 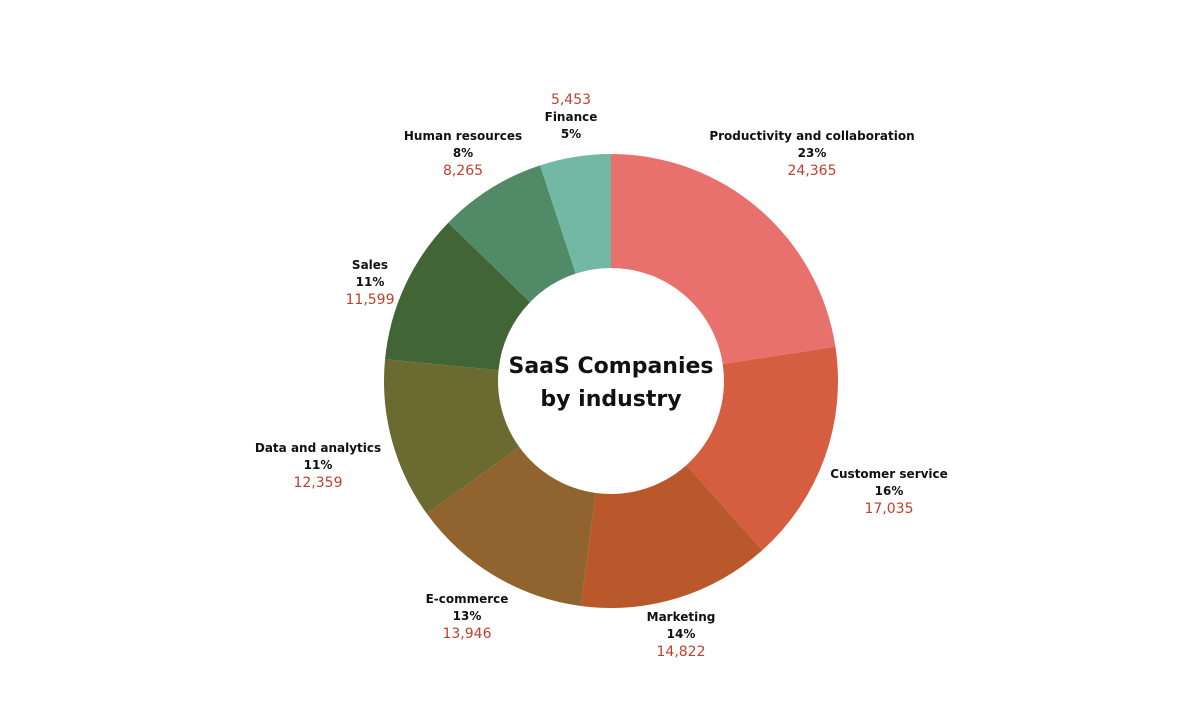 I want to click on label-finance-name: Finance, so click(x=571, y=117).